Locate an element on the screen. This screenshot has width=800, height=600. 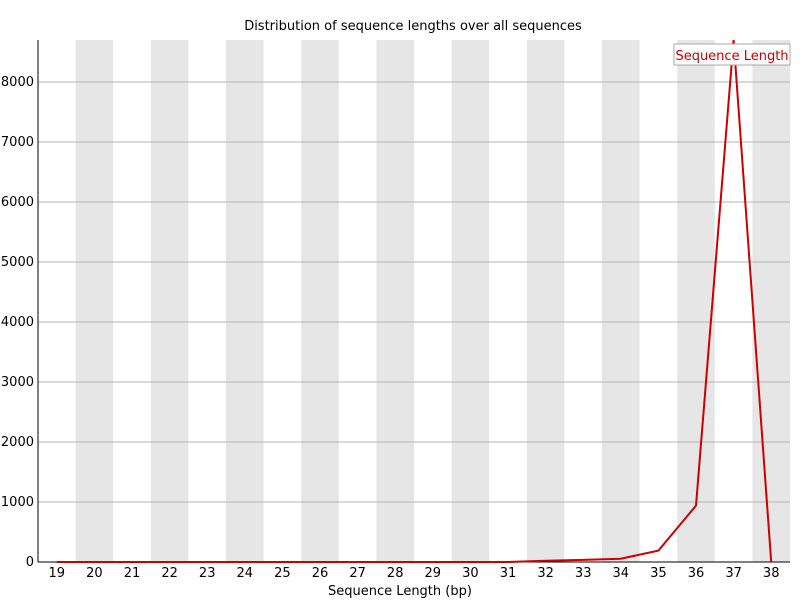
y-tick-5000: 5000 is located at coordinates (17, 262).